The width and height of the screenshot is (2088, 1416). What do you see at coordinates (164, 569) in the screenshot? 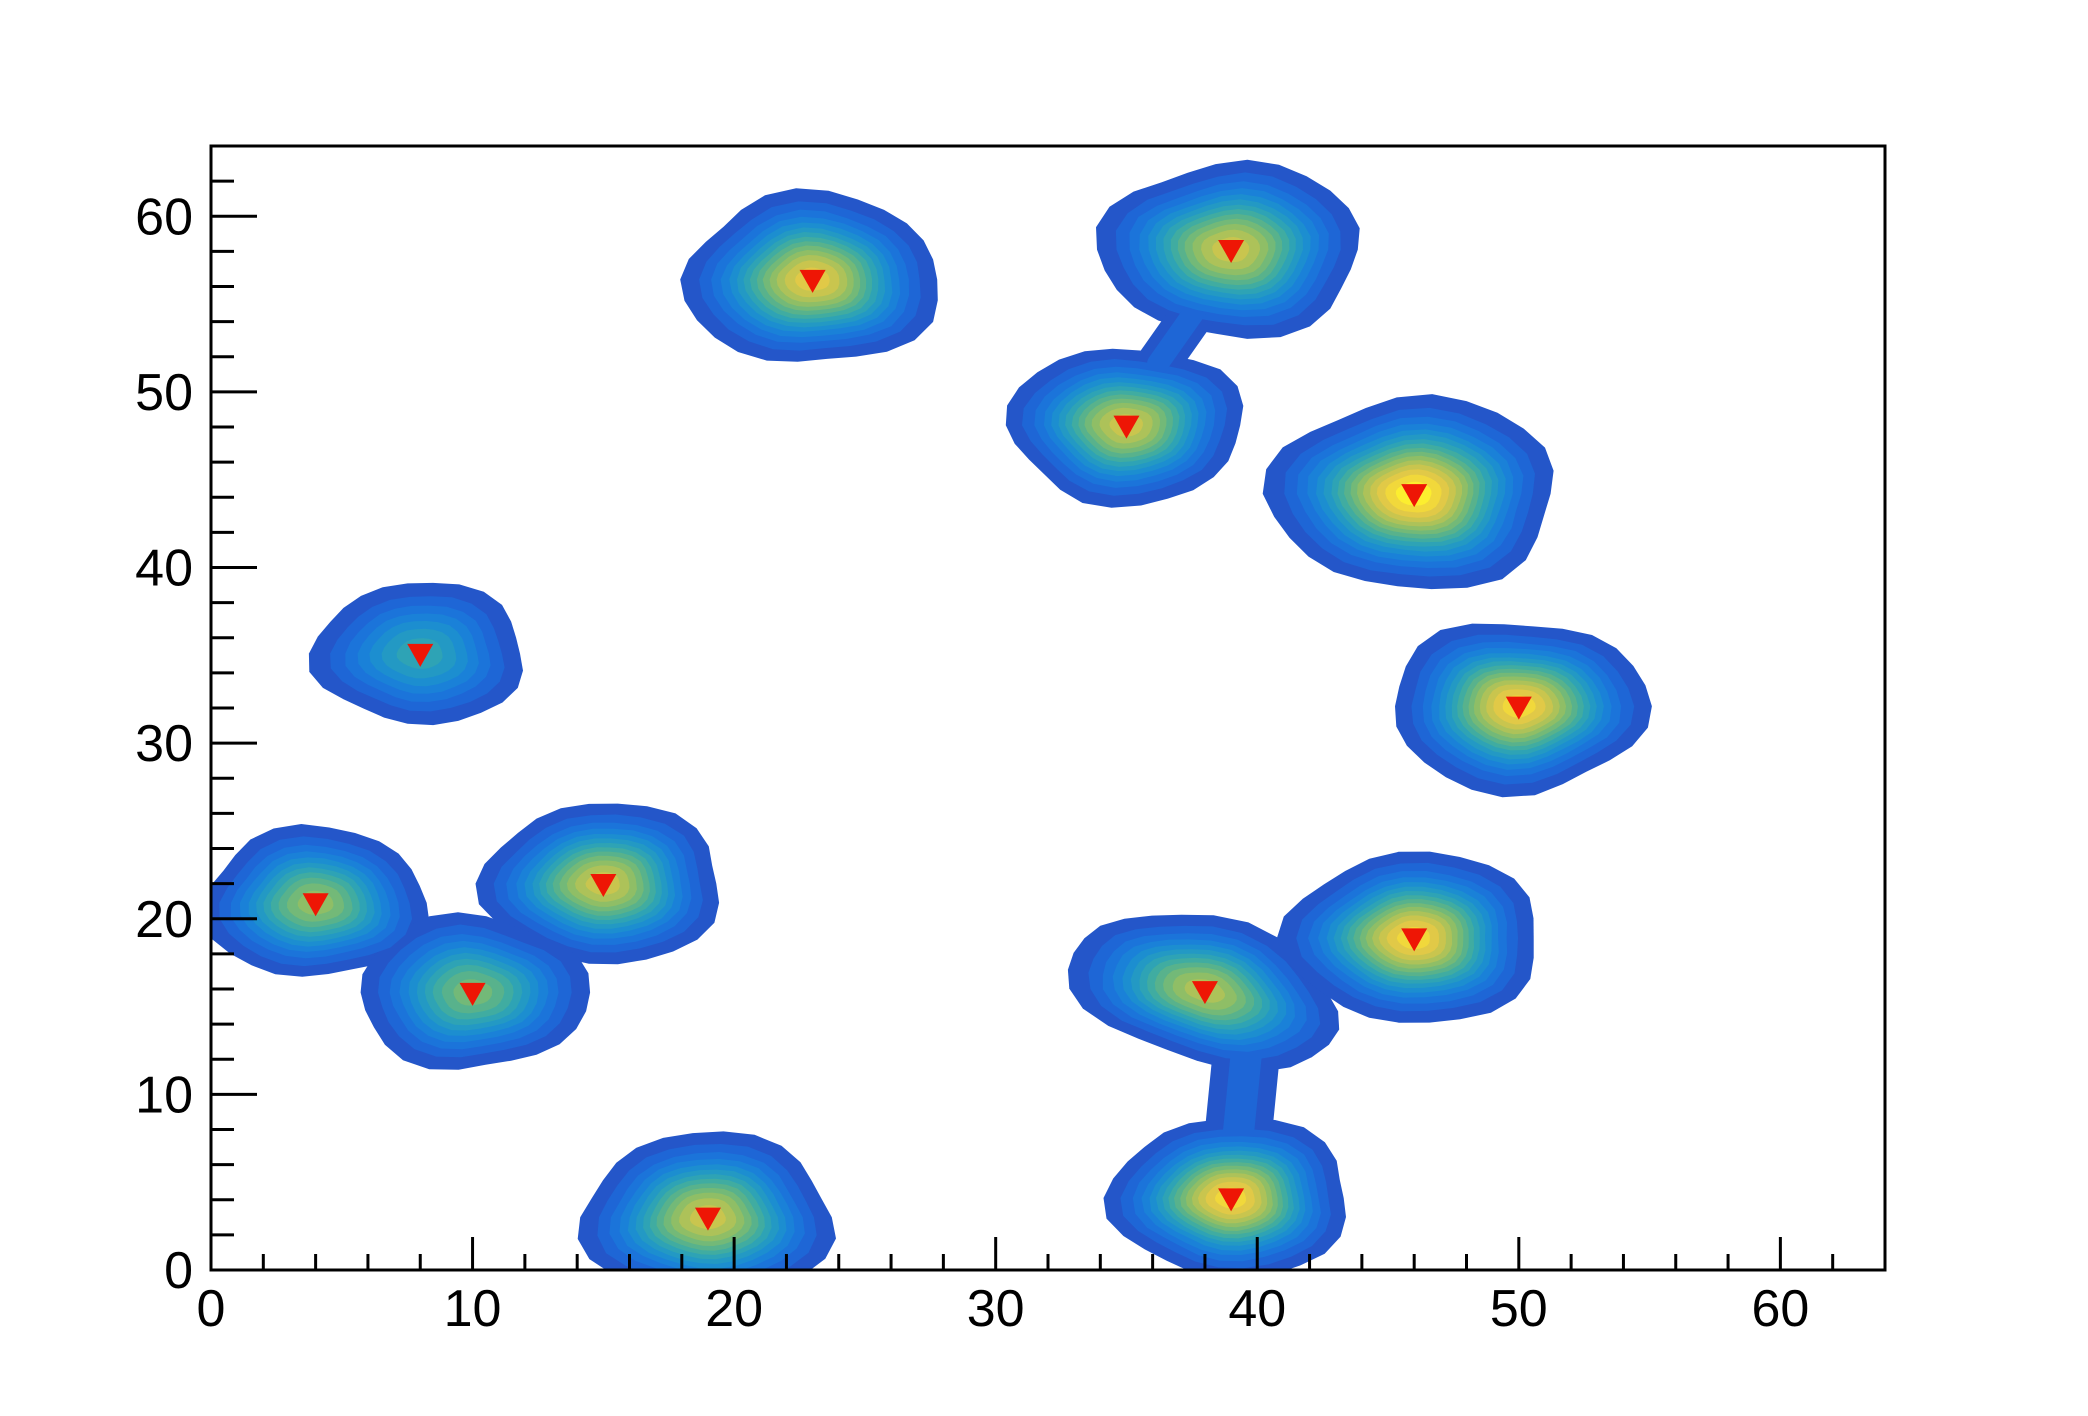
I see `y-tick-label: 40` at bounding box center [164, 569].